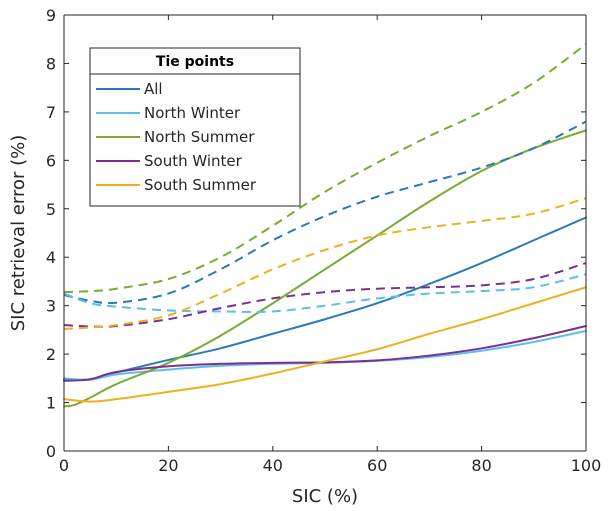  I want to click on y-tick-label: 5, so click(51, 209).